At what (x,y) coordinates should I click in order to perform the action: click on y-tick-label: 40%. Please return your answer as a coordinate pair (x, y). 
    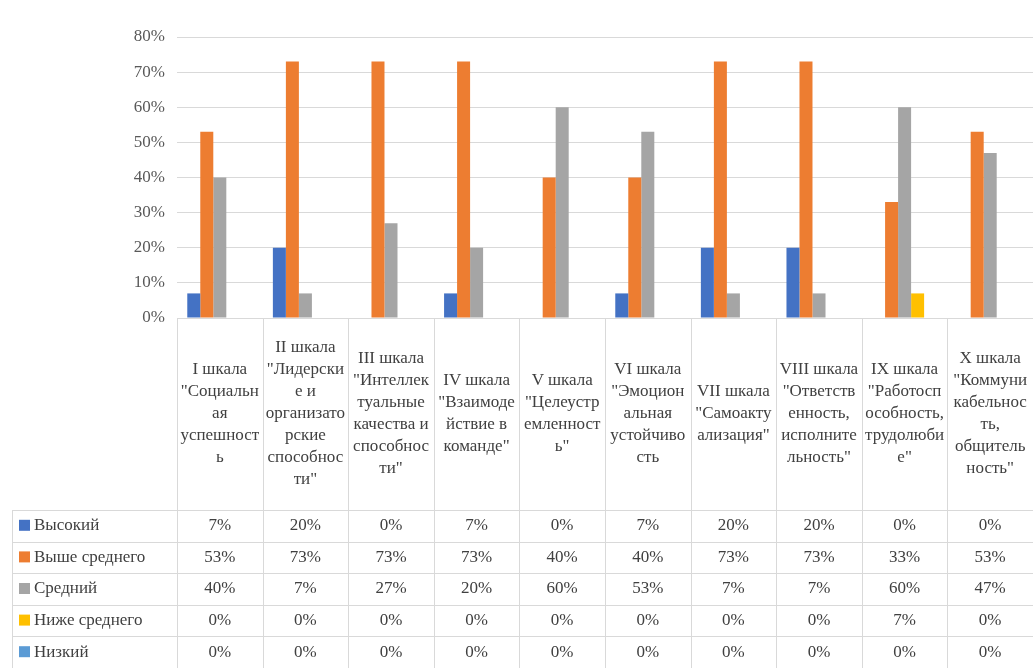
    Looking at the image, I should click on (149, 176).